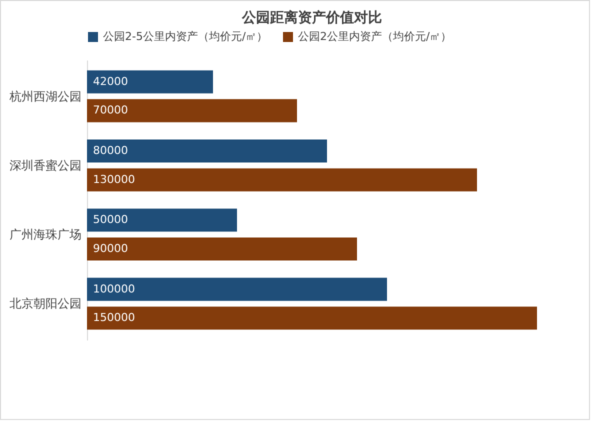 Image resolution: width=592 pixels, height=422 pixels. What do you see at coordinates (110, 151) in the screenshot?
I see `data-label: 80000` at bounding box center [110, 151].